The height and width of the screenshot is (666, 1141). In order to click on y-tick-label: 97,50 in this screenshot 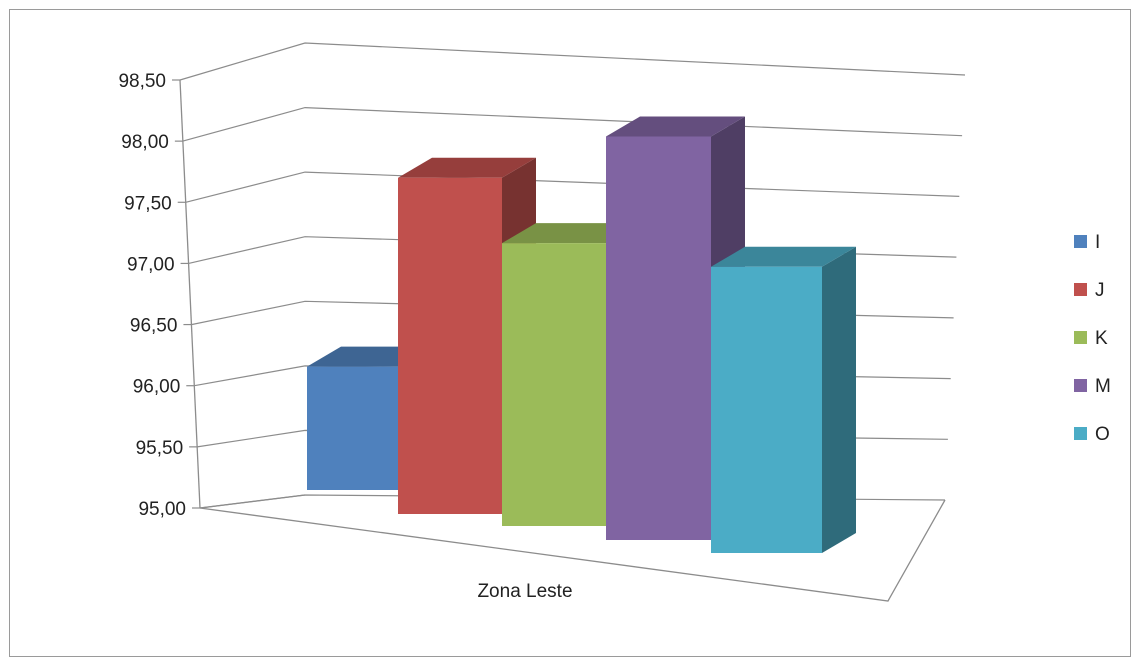, I will do `click(148, 203)`.